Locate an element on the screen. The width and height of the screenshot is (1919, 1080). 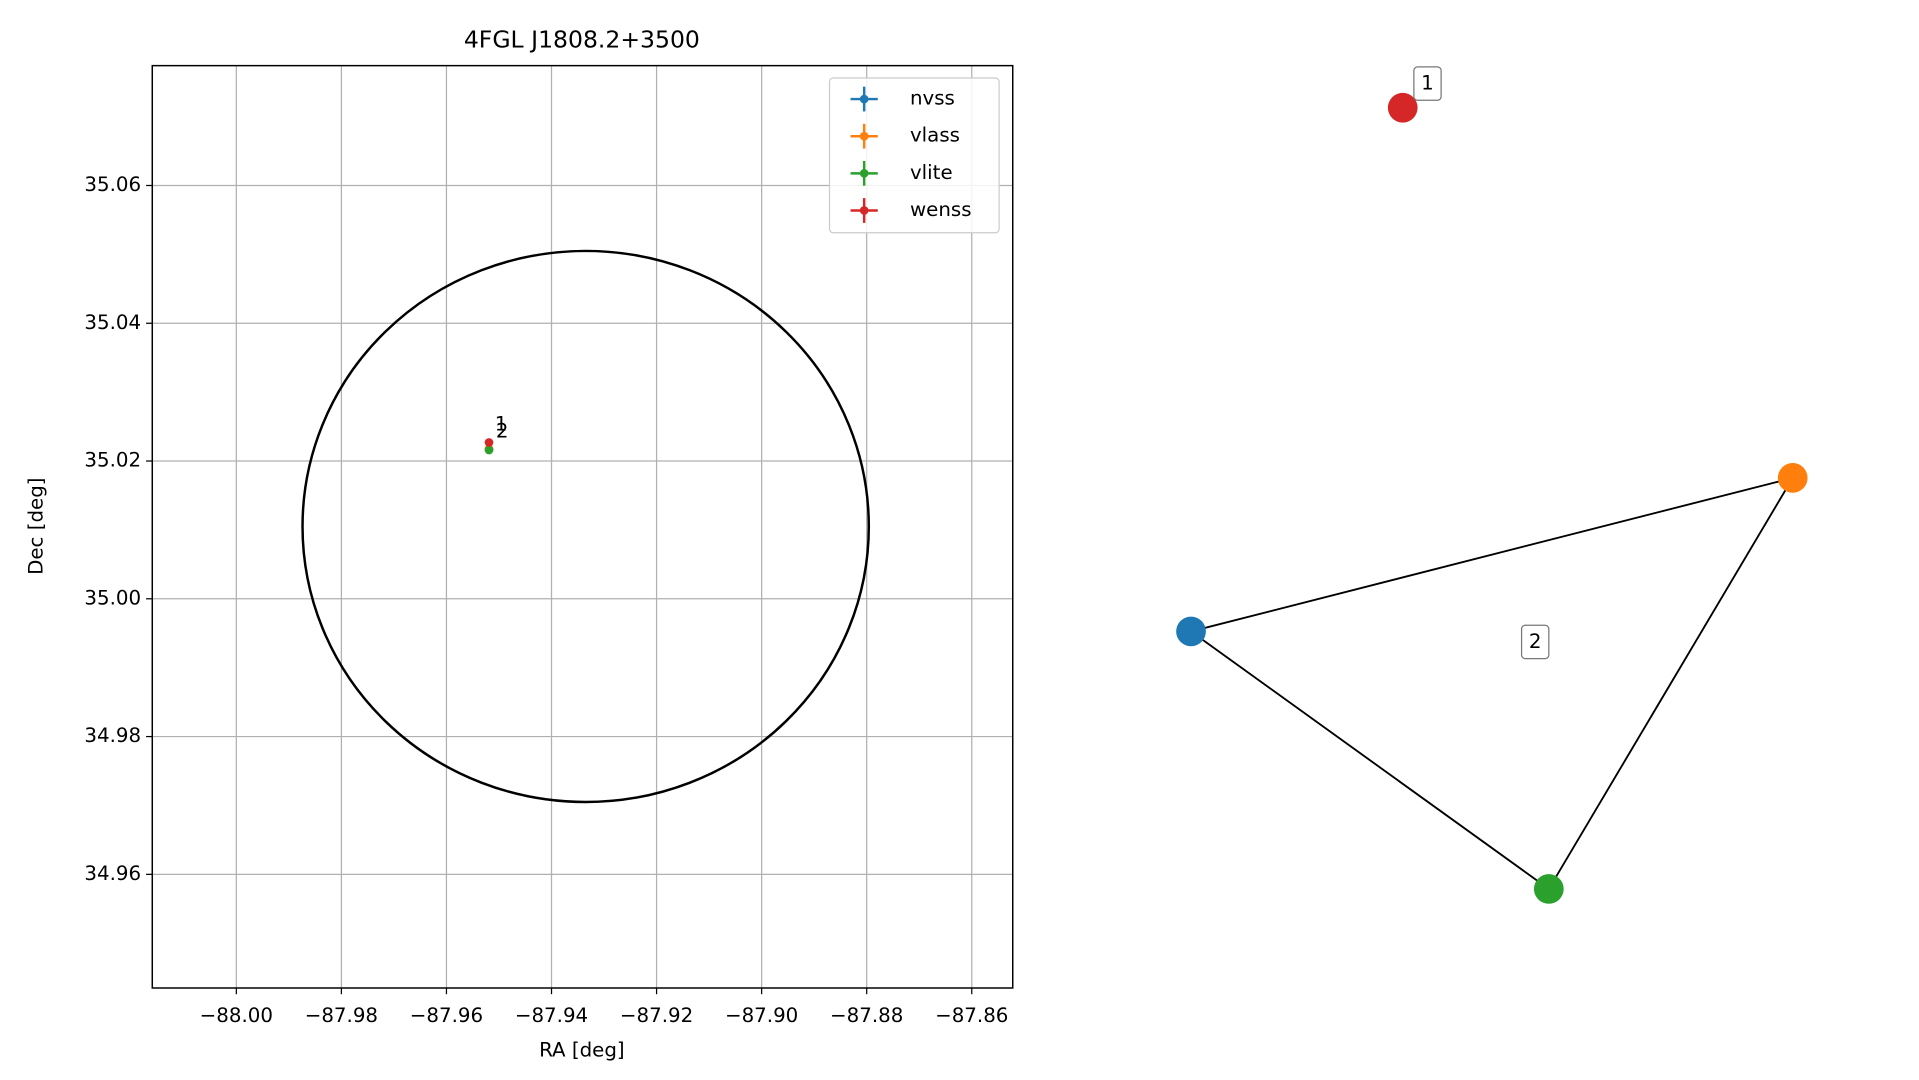
x-tick-label: −87.88 is located at coordinates (866, 1015).